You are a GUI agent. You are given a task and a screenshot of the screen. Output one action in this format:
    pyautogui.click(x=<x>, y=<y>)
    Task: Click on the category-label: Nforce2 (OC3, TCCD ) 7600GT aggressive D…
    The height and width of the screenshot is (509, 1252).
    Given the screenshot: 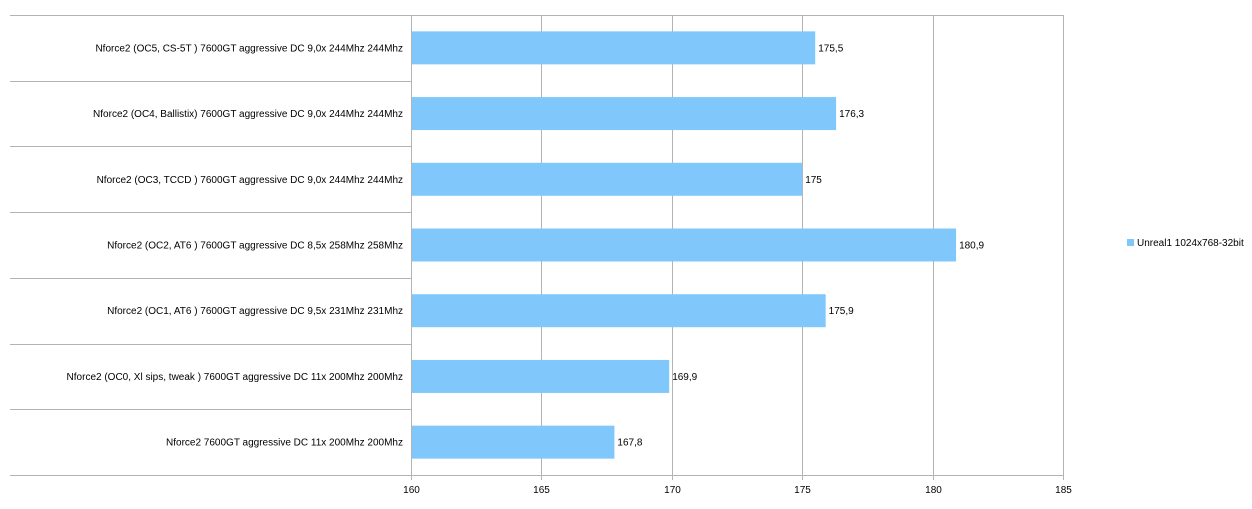 What is the action you would take?
    pyautogui.click(x=250, y=180)
    